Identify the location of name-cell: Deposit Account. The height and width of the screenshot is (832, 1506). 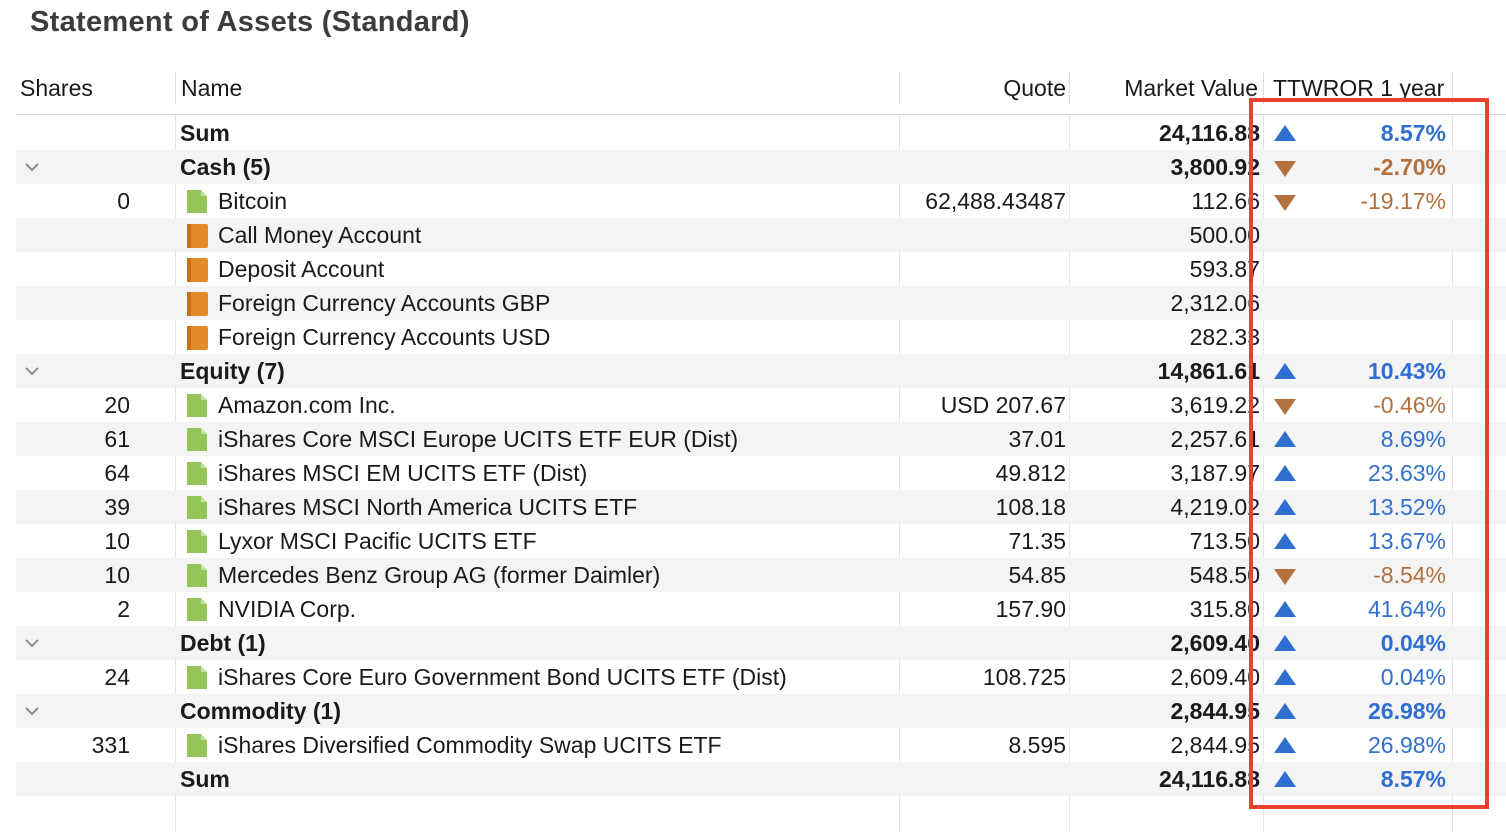
(540, 269).